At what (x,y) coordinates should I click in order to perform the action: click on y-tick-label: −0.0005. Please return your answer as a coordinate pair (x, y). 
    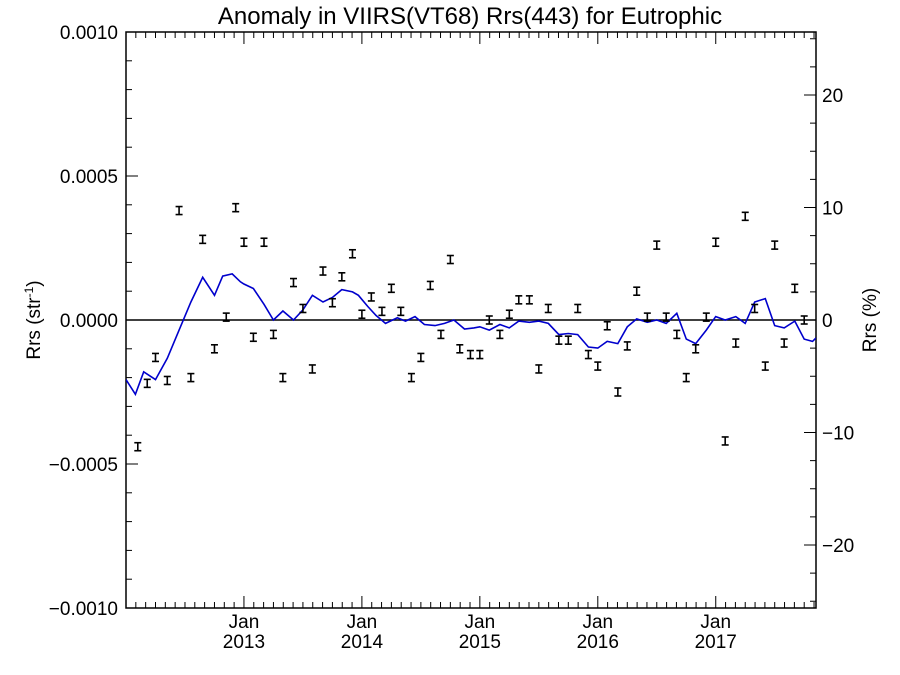
    Looking at the image, I should click on (83, 465).